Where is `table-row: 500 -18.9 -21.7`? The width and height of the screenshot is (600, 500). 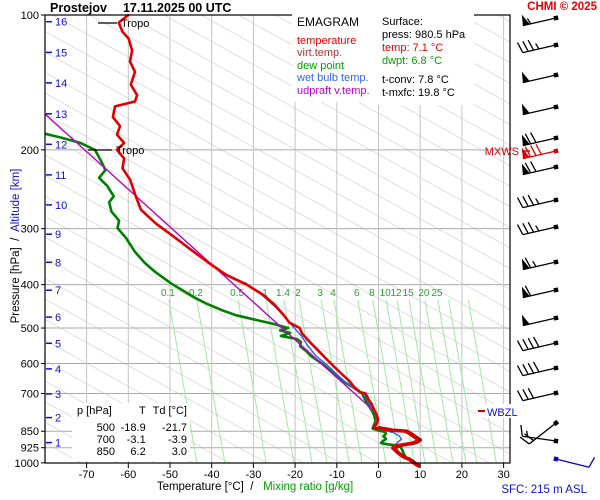 table-row: 500 -18.9 -21.7 is located at coordinates (141, 428).